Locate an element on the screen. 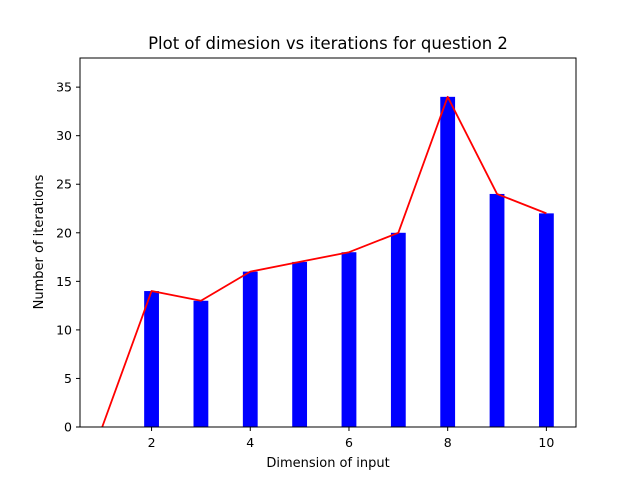  y-tick-label: 30 is located at coordinates (64, 135).